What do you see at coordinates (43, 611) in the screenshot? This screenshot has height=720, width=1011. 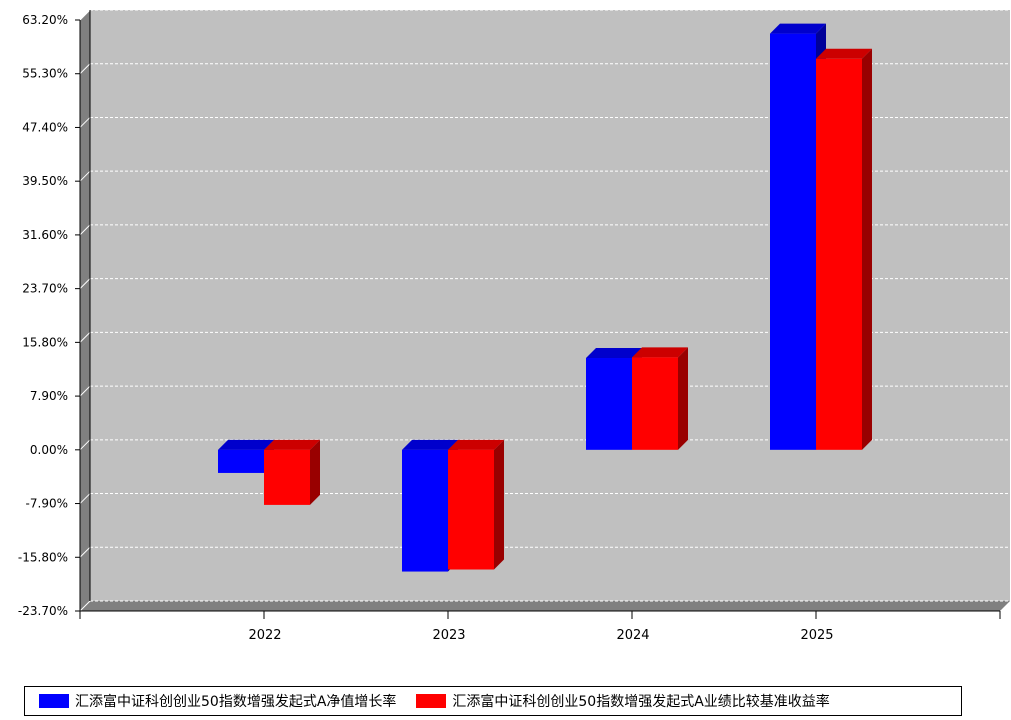 I see `y-tick-label: -23.70%` at bounding box center [43, 611].